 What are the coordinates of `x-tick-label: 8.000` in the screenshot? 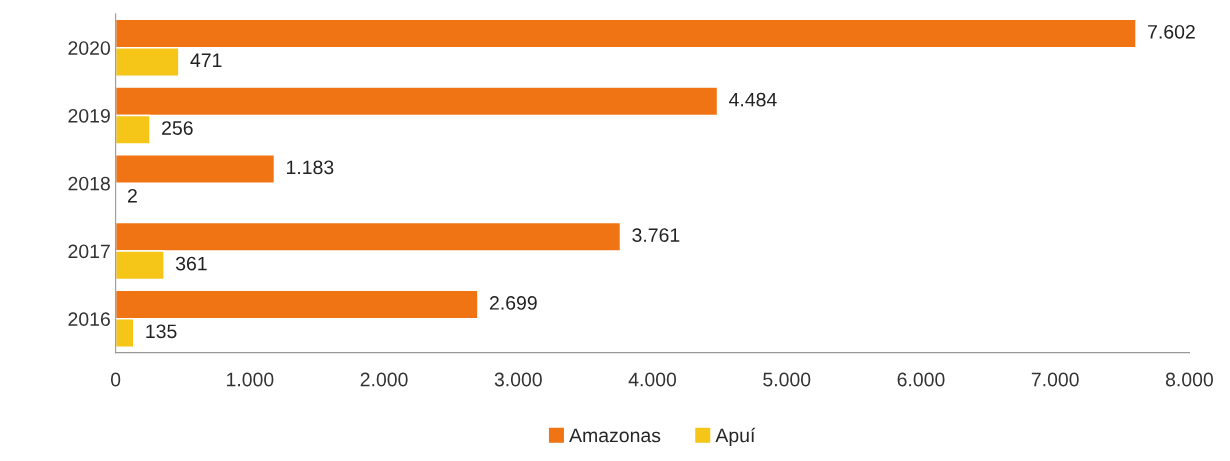 It's located at (1189, 379).